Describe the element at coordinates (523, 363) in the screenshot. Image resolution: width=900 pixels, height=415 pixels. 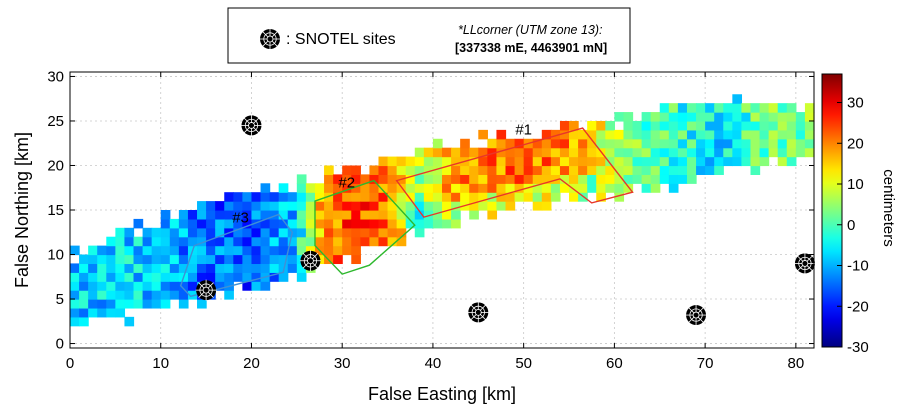
I see `x-tick-label: 50` at that location.